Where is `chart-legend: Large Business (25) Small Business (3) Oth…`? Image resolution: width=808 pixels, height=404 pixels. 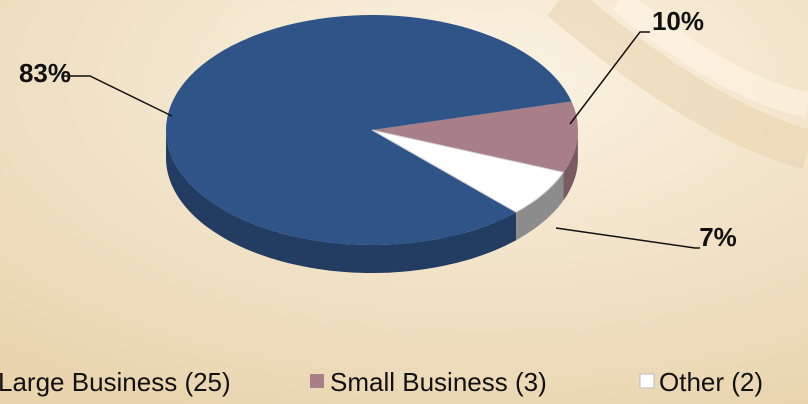
chart-legend: Large Business (25) Small Business (3) Oth… is located at coordinates (381, 382).